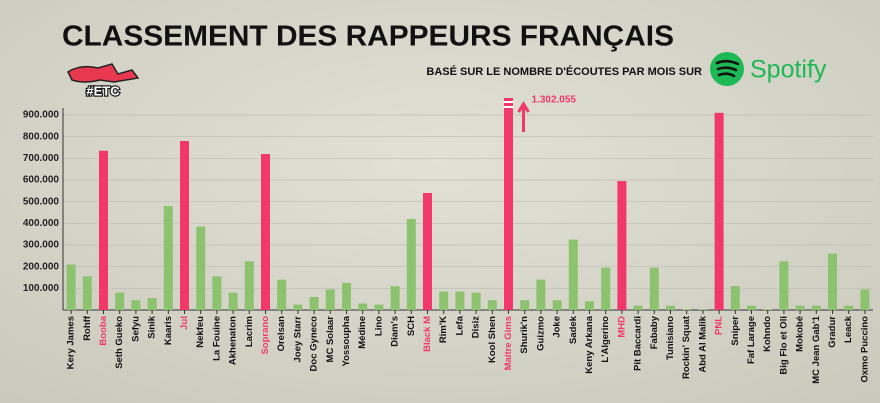 Image resolution: width=880 pixels, height=403 pixels. What do you see at coordinates (476, 327) in the screenshot?
I see `x-tick-label: Disiz` at bounding box center [476, 327].